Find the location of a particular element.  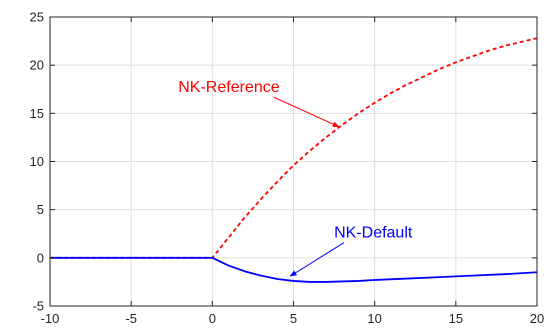

x-tick-label: -10 is located at coordinates (50, 318).